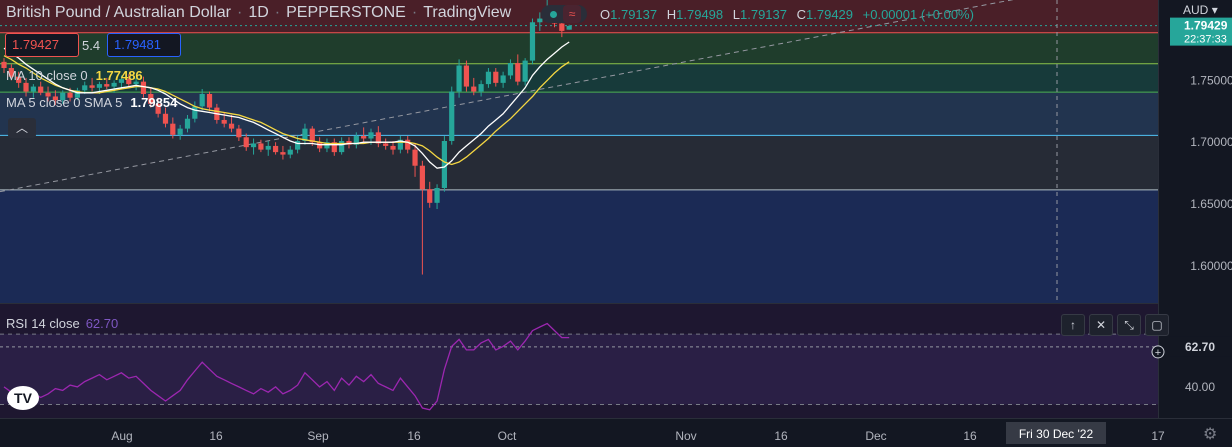 Image resolution: width=1232 pixels, height=447 pixels. What do you see at coordinates (62, 323) in the screenshot?
I see `legend-rsi: RSI 14 close 62.70` at bounding box center [62, 323].